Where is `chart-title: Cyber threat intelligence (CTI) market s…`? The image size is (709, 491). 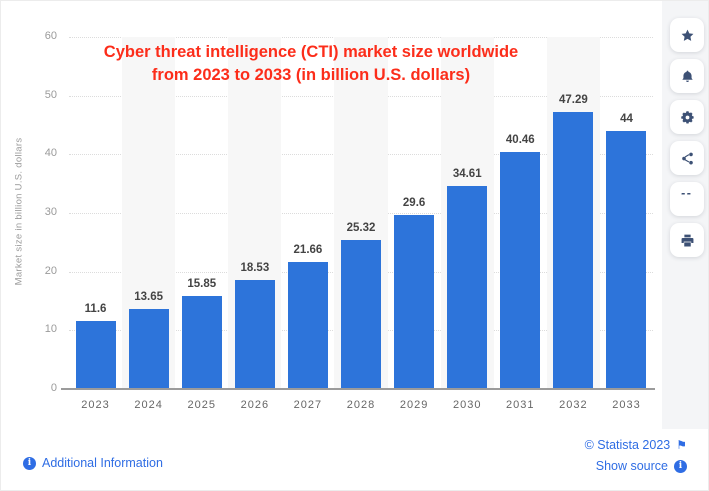 chart-title: Cyber threat intelligence (CTI) market s… is located at coordinates (311, 64).